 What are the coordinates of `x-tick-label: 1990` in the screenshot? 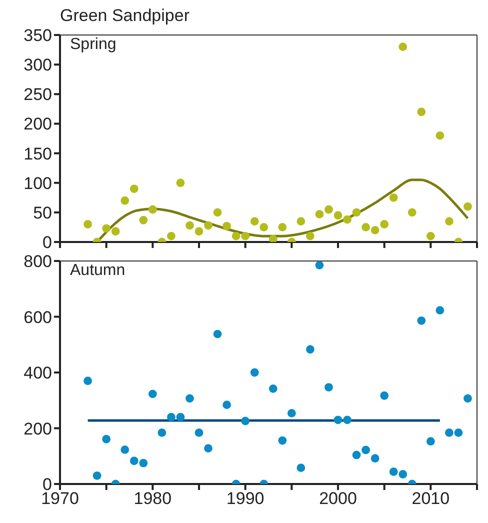 It's located at (245, 498).